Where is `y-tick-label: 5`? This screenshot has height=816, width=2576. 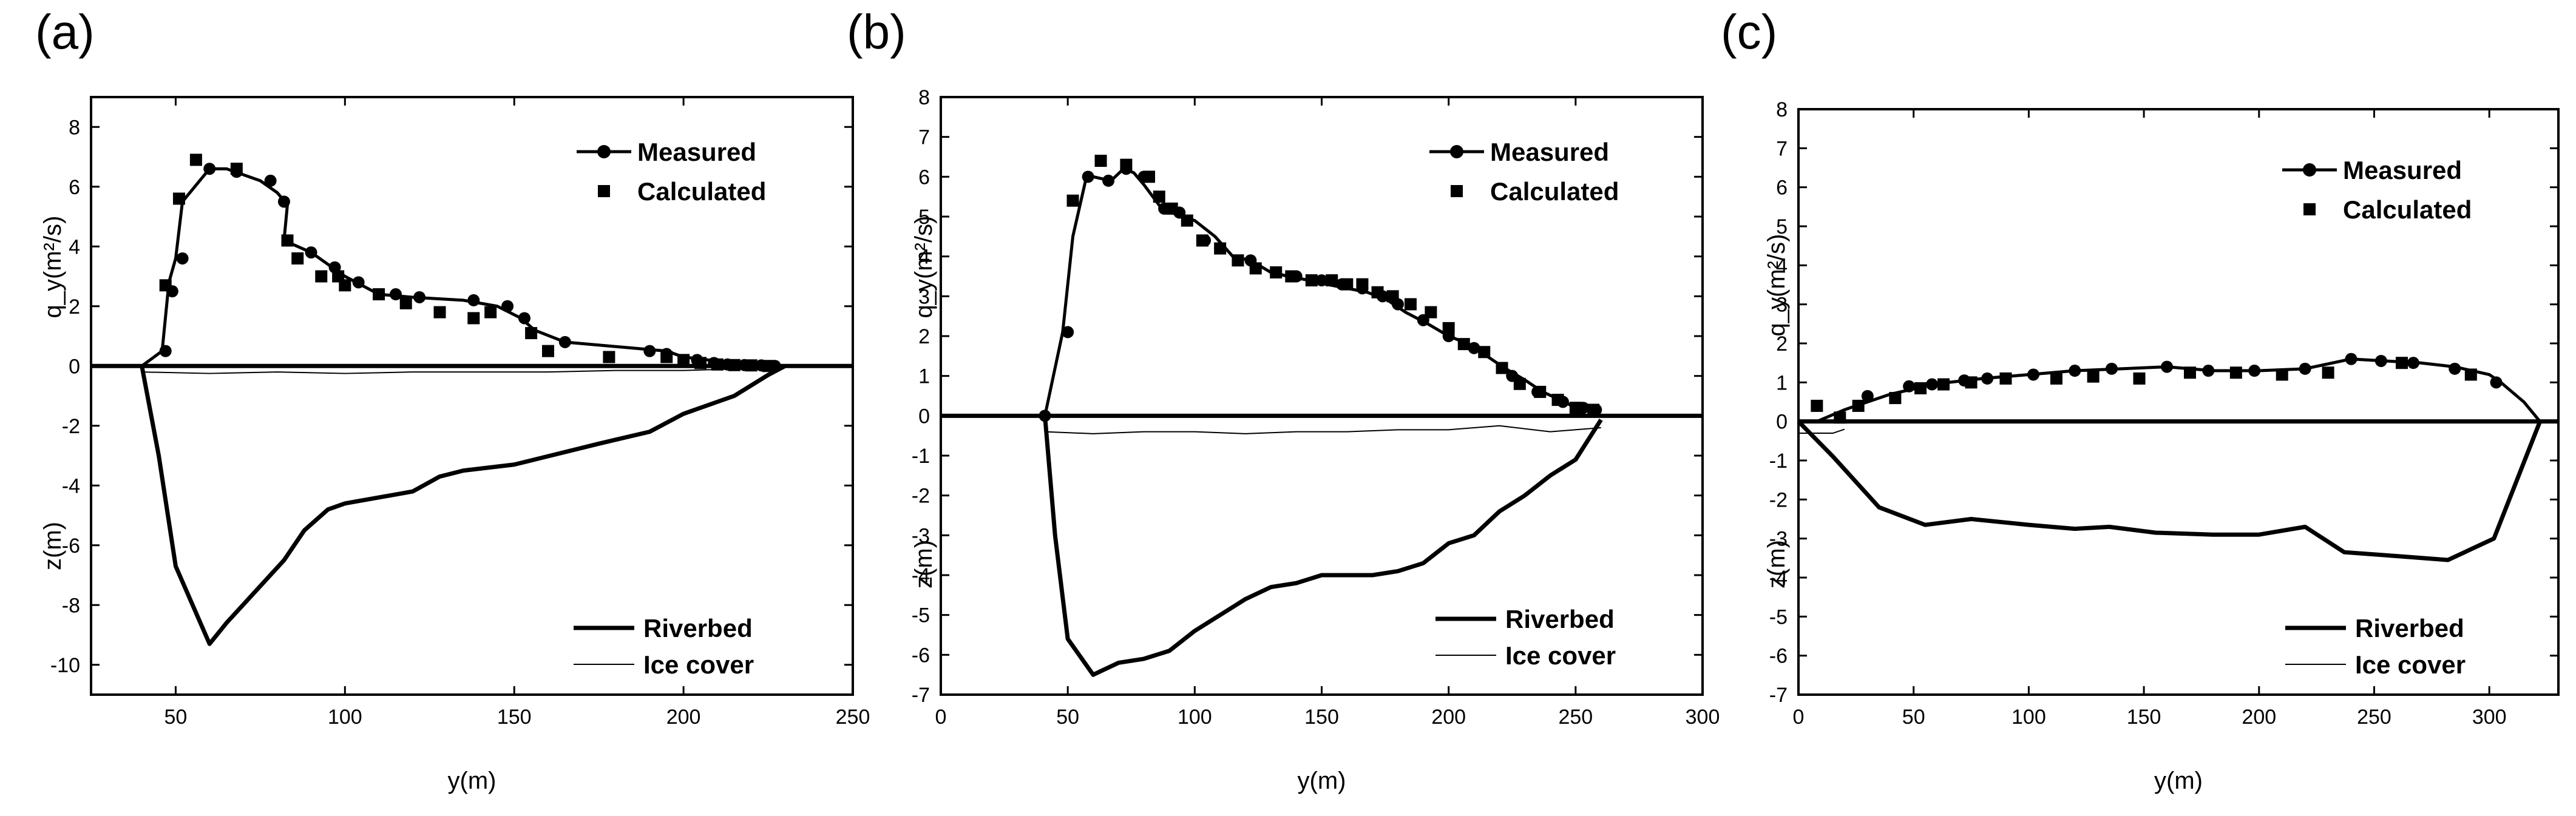
y-tick-label: 5 is located at coordinates (1782, 226).